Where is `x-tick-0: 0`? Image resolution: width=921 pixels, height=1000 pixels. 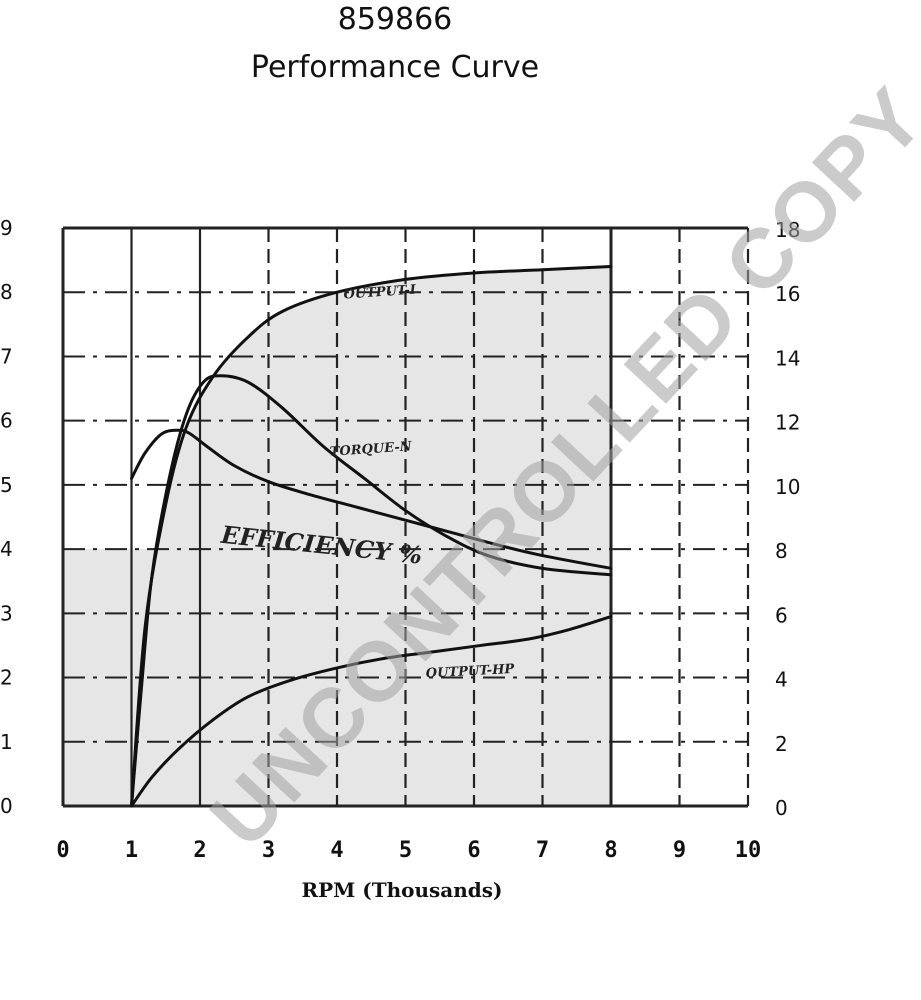 x-tick-0: 0 is located at coordinates (62, 850).